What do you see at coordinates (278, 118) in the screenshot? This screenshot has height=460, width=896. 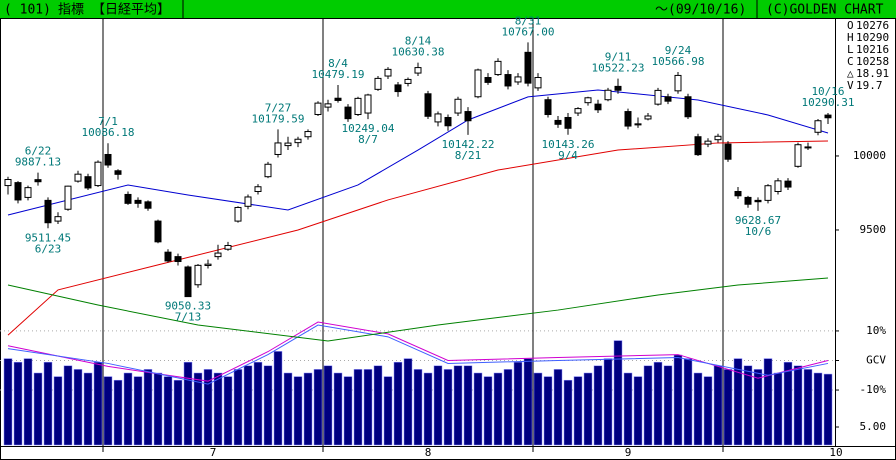 I see `annotation-price: 10179.59` at bounding box center [278, 118].